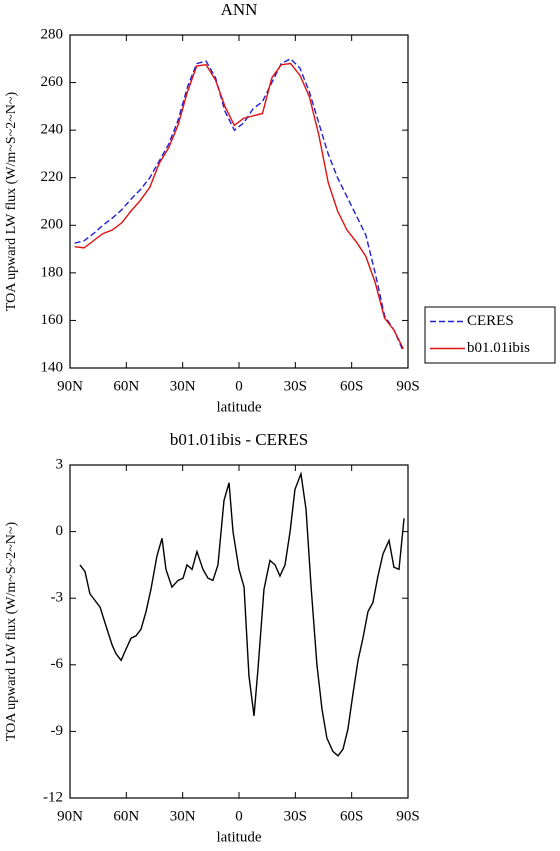 The height and width of the screenshot is (851, 560). Describe the element at coordinates (52, 225) in the screenshot. I see `y-tick-label: 200` at that location.